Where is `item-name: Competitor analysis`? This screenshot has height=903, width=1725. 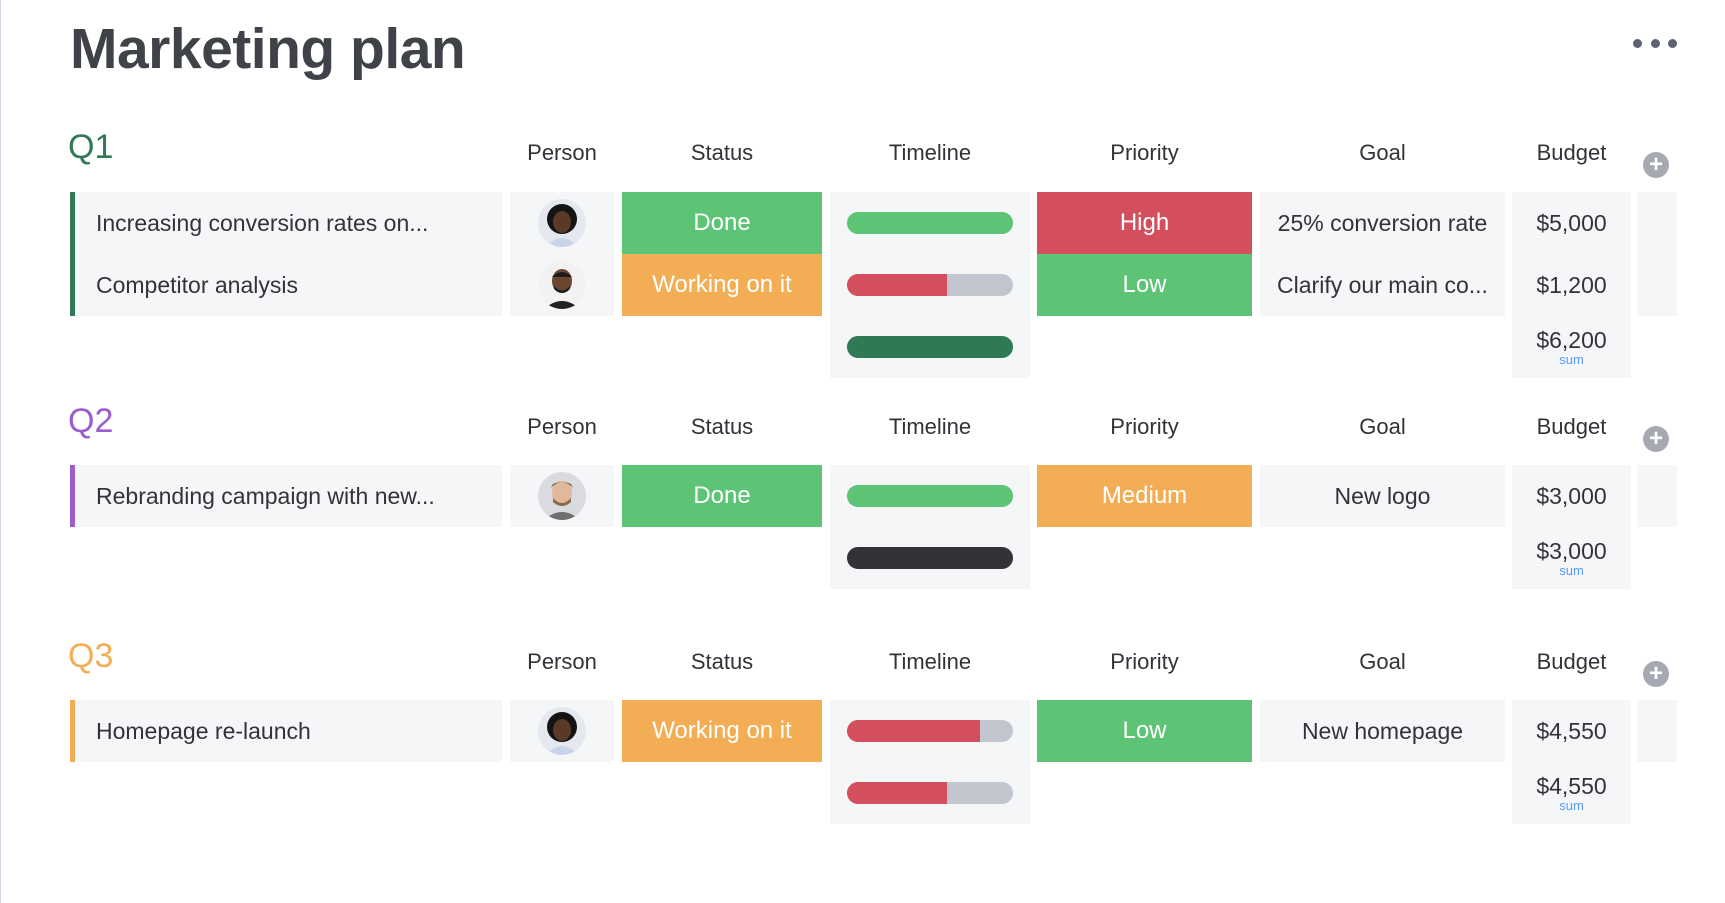 item-name: Competitor analysis is located at coordinates (197, 284).